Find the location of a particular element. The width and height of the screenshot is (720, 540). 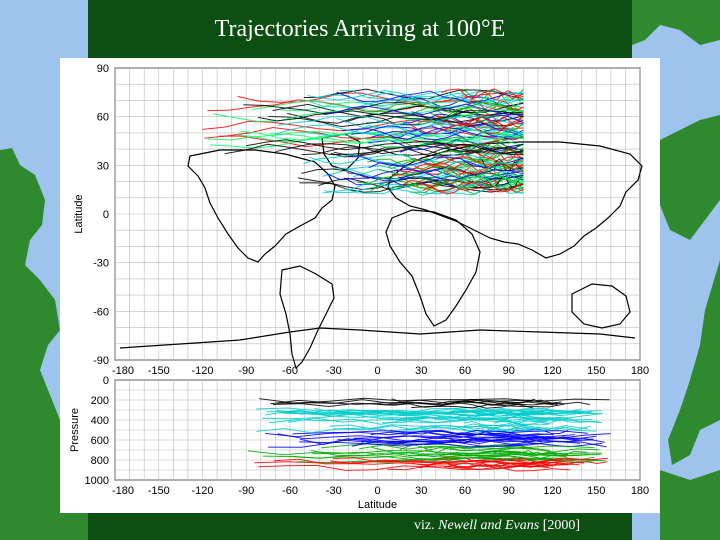

map-x-tick-label: -180 is located at coordinates (123, 371).